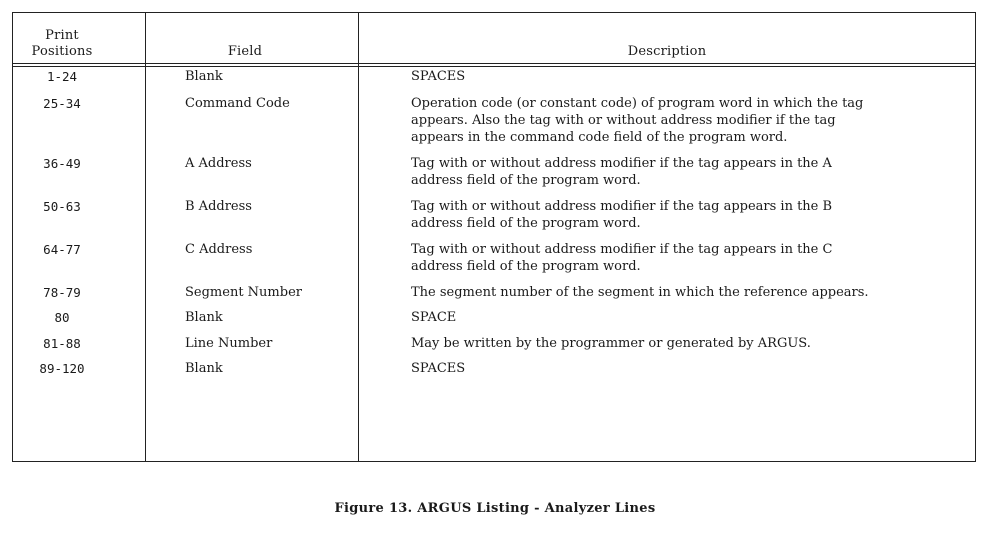  Describe the element at coordinates (243, 292) in the screenshot. I see `field-cell: Segment Number` at that location.